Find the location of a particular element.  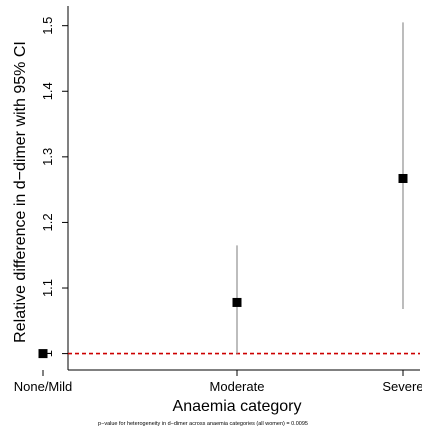

x-axis-title: Anaemia category is located at coordinates (237, 406).